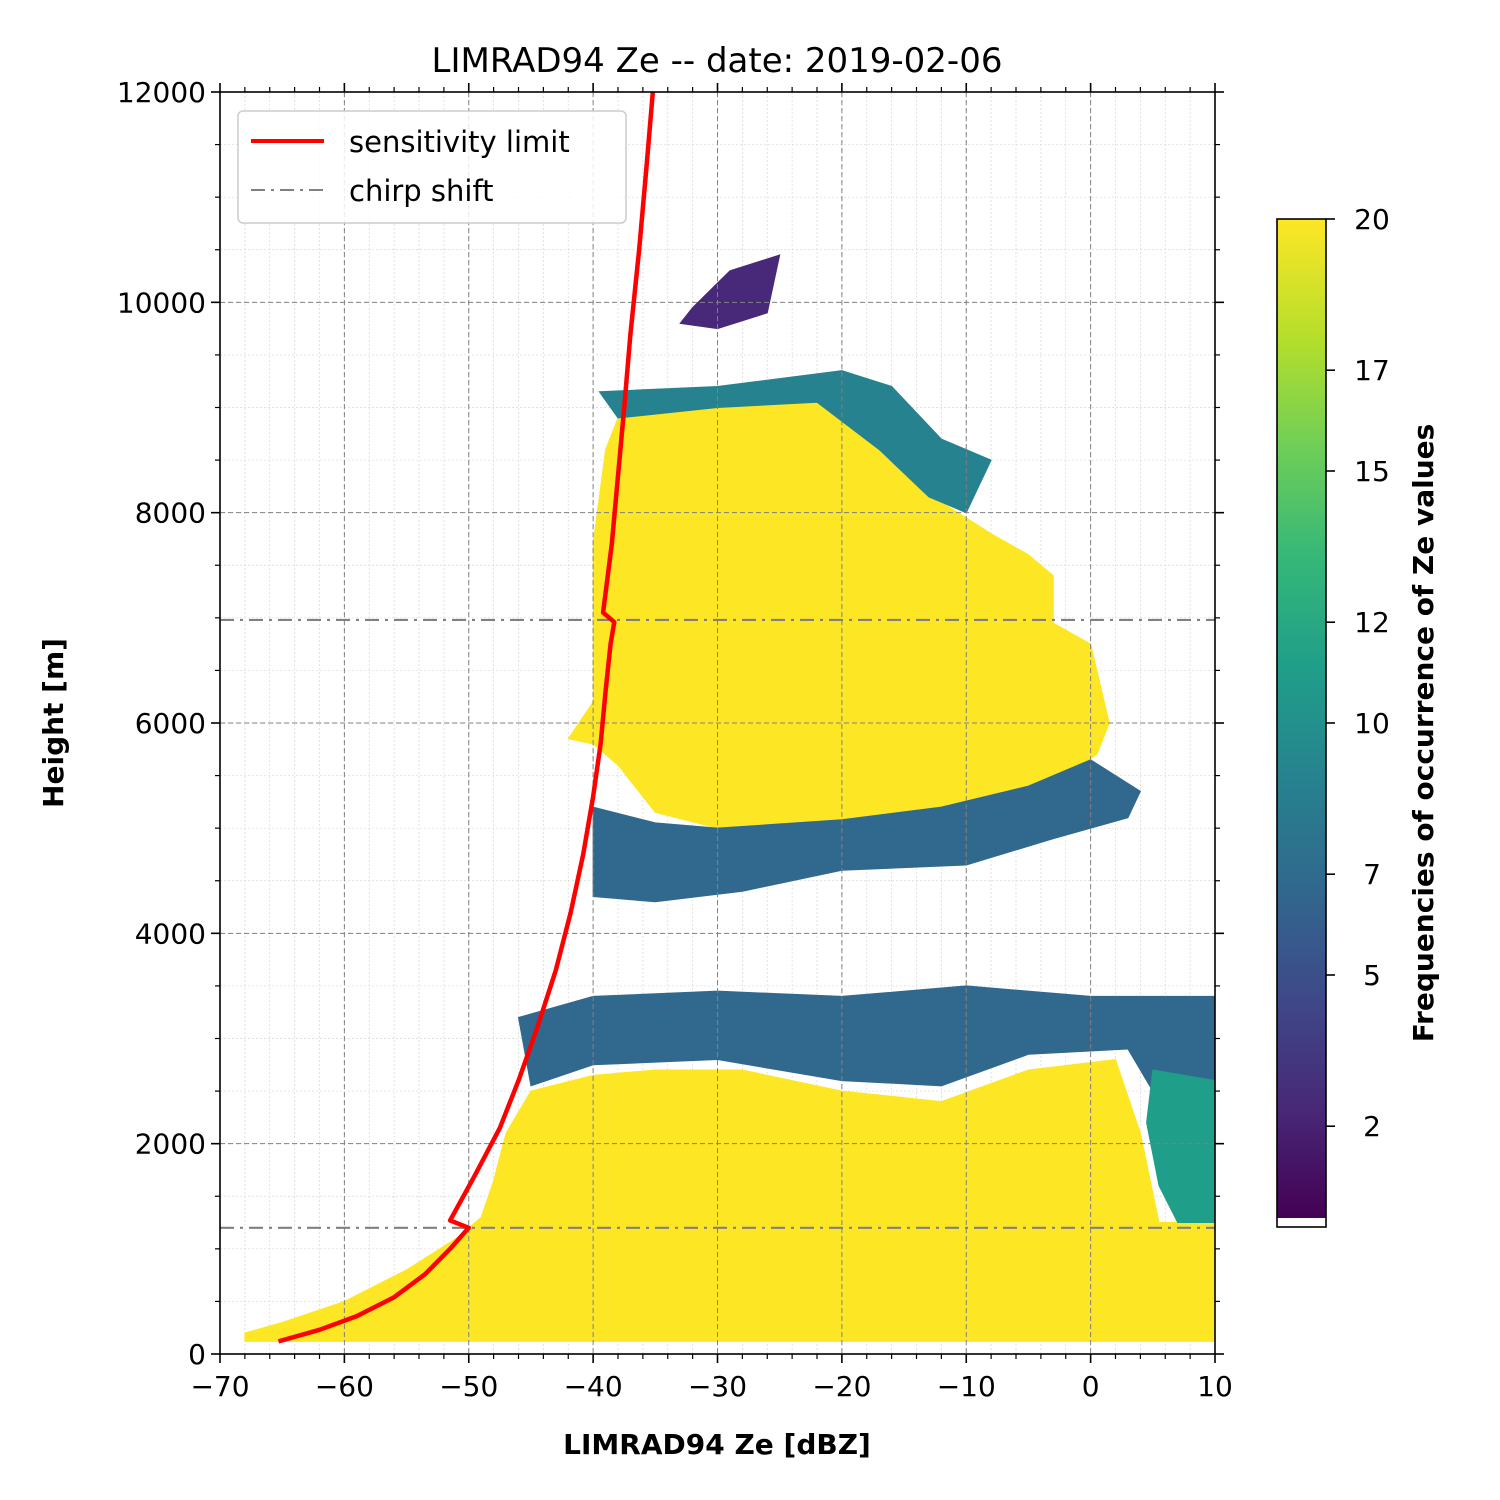 This screenshot has width=1500, height=1500. What do you see at coordinates (170, 1144) in the screenshot?
I see `y-tick-label: 2000` at bounding box center [170, 1144].